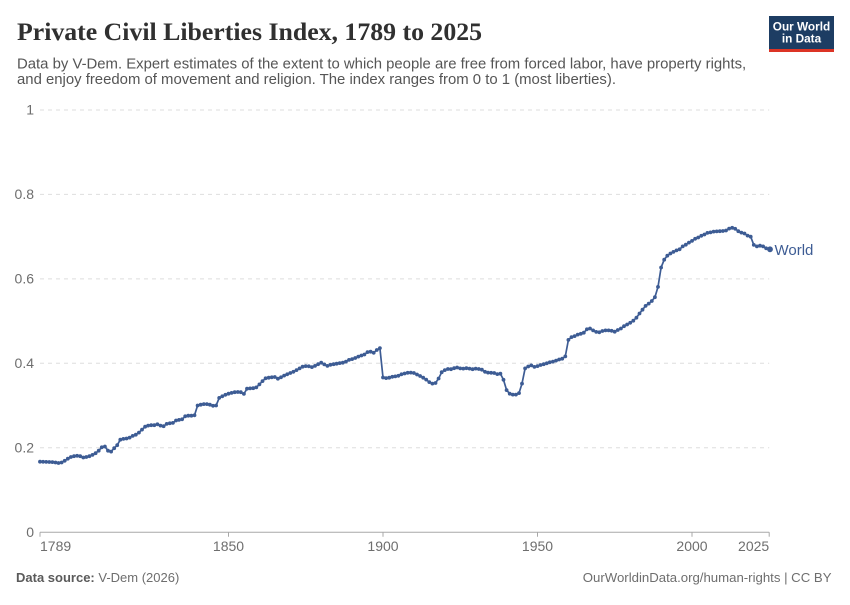 This screenshot has width=850, height=605. Describe the element at coordinates (30, 110) in the screenshot. I see `svg-text: 1` at that location.